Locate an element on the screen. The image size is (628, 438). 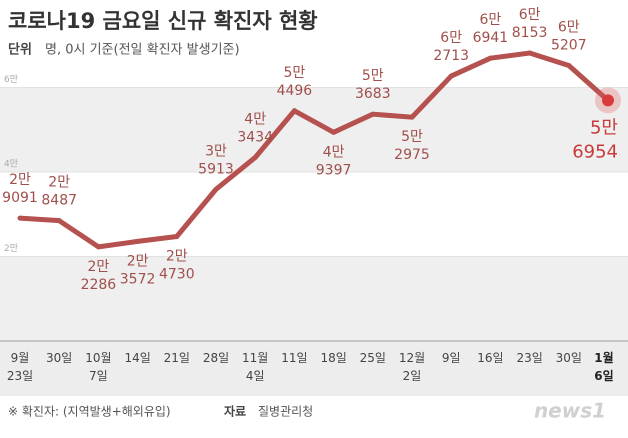
x-tick-label: 23일 is located at coordinates (529, 358).